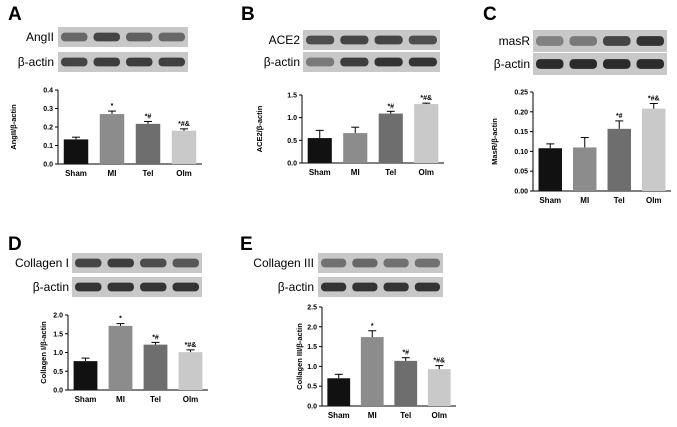 This screenshot has width=677, height=427. What do you see at coordinates (43, 352) in the screenshot?
I see `y-axis-label: Collagen I/β-actin` at bounding box center [43, 352].